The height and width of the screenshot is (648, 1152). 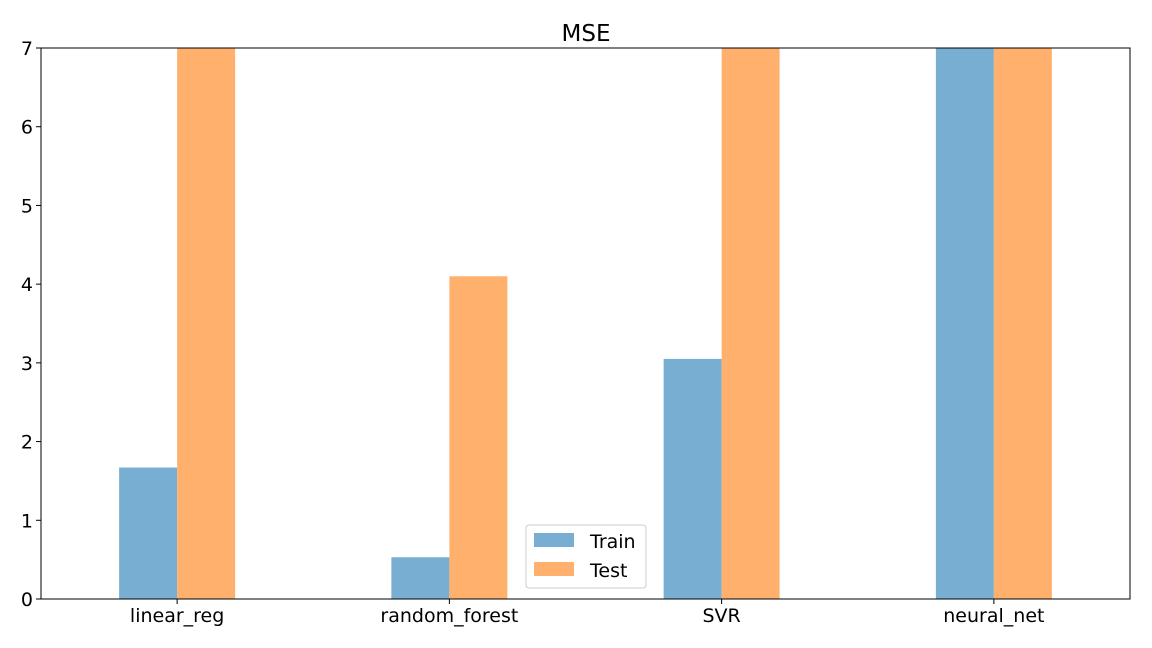 What do you see at coordinates (993, 616) in the screenshot?
I see `x-tick-label-neural_net: neural_net` at bounding box center [993, 616].